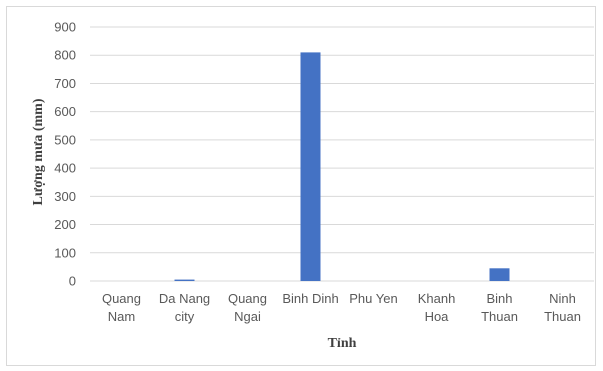 This screenshot has height=371, width=603. What do you see at coordinates (247, 307) in the screenshot?
I see `x-tick-label: Quang Ngai` at bounding box center [247, 307].